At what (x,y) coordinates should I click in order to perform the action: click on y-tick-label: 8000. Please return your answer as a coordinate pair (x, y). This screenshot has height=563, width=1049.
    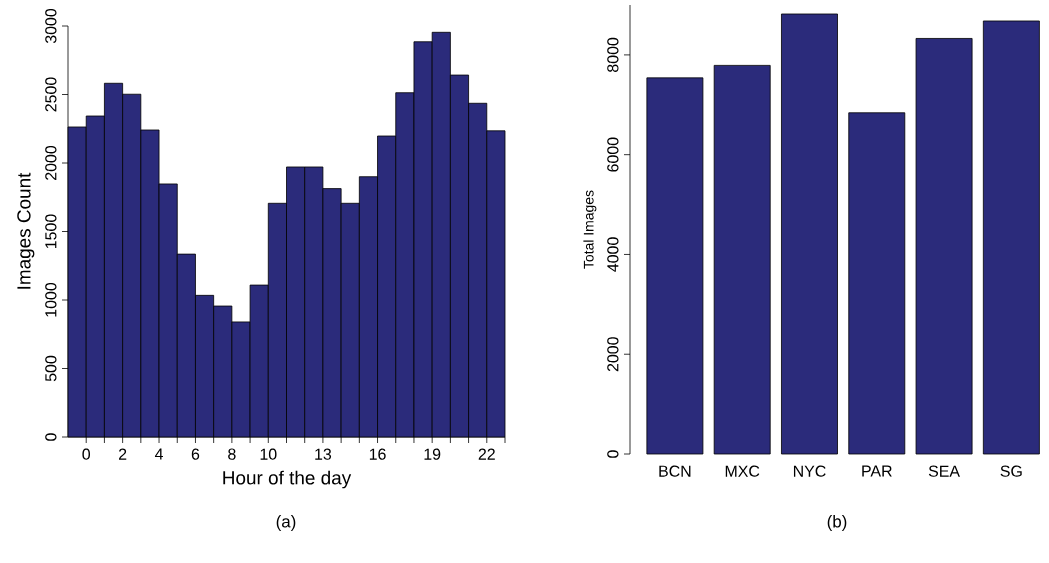
    Looking at the image, I should click on (613, 54).